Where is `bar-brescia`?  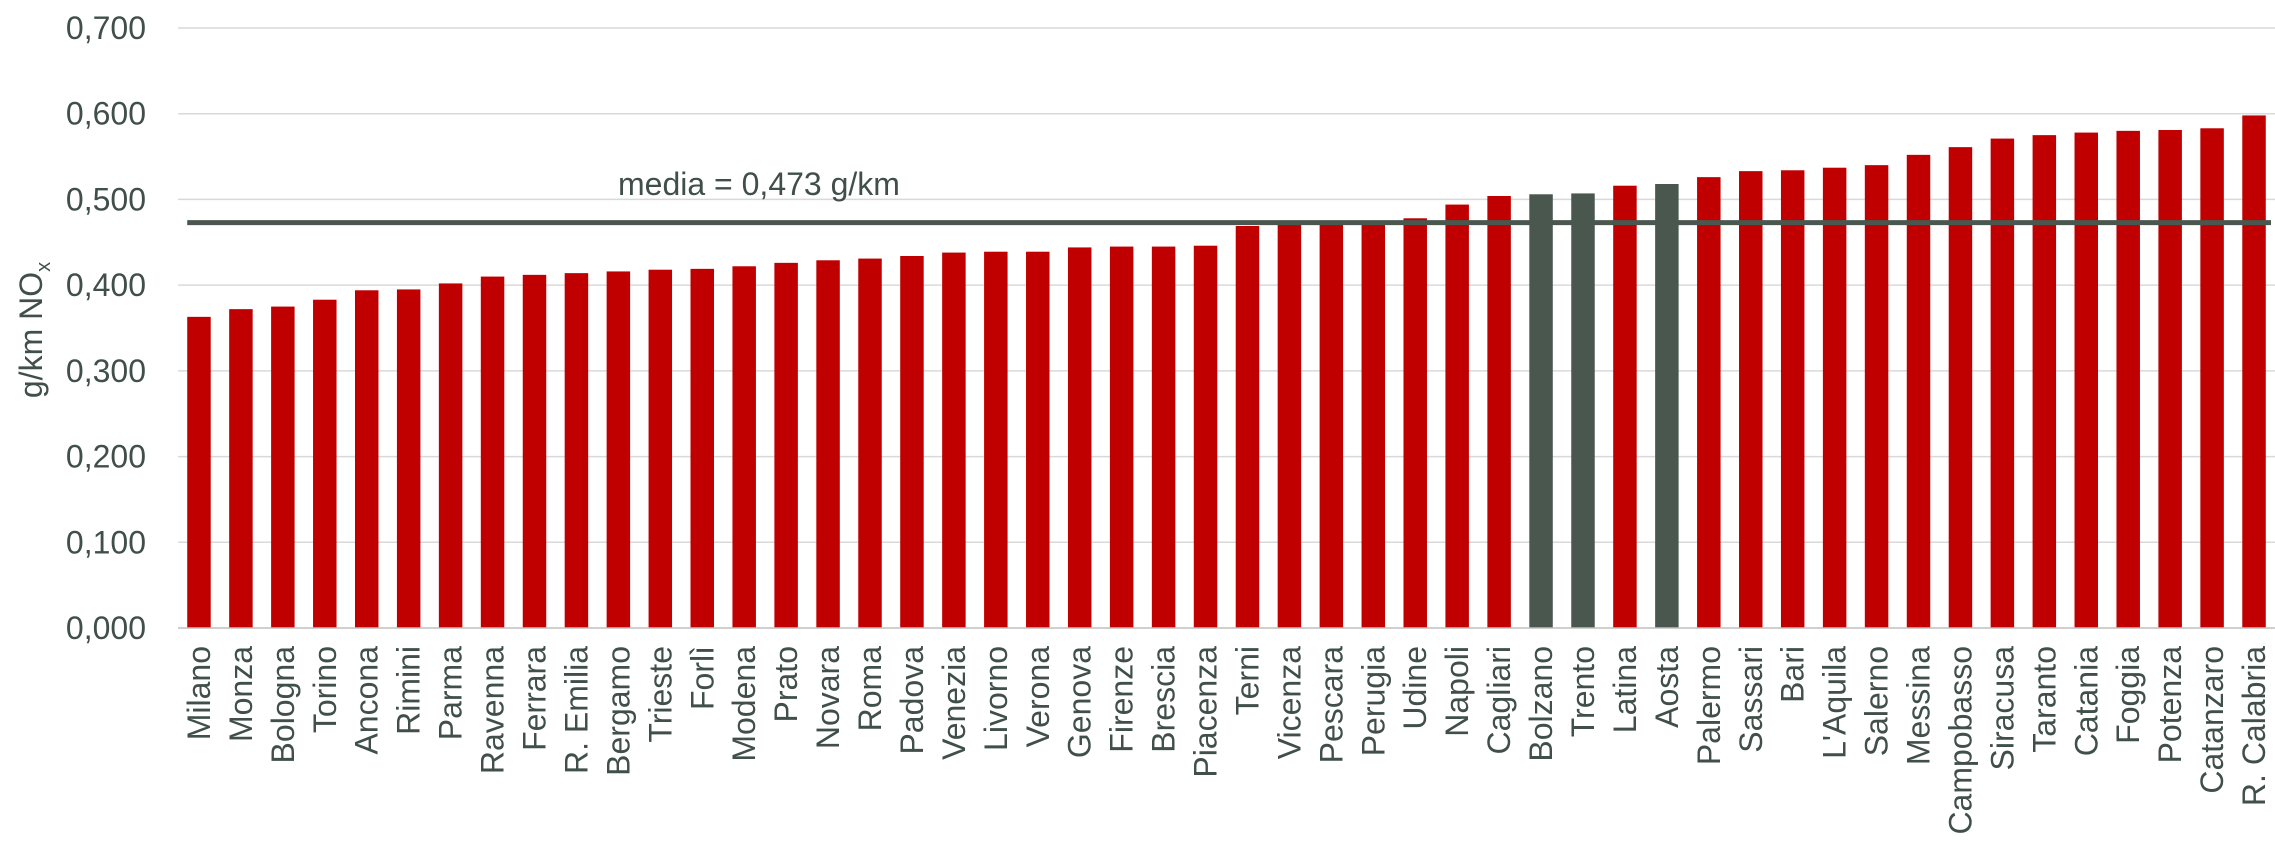
bar-brescia is located at coordinates (1163, 437).